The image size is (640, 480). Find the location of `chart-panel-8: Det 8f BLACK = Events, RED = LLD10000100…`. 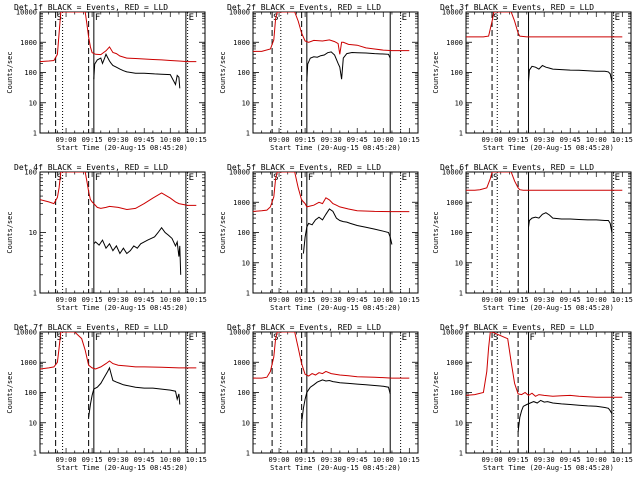

chart-panel-8: Det 8f BLACK = Events, RED = LLD10000100… is located at coordinates (319, 397).